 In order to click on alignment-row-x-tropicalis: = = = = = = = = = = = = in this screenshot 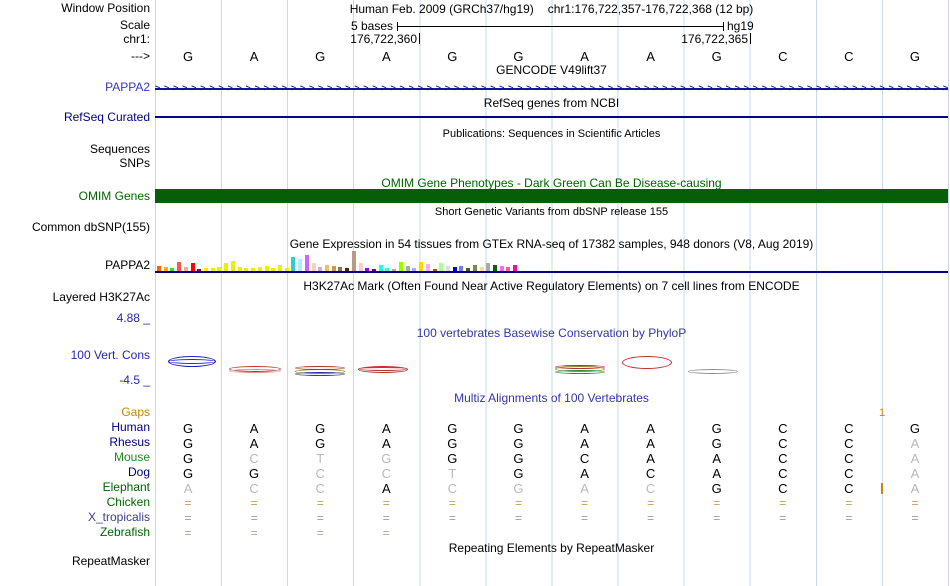, I will do `click(551, 518)`.